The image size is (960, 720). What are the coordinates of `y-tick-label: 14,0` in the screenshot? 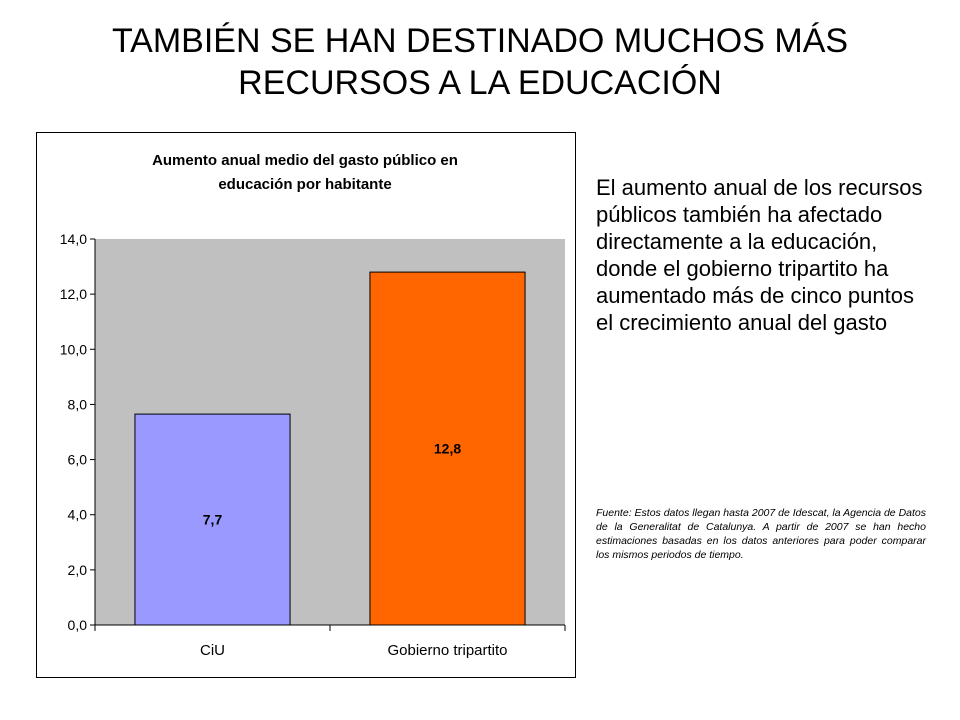 It's located at (73, 239).